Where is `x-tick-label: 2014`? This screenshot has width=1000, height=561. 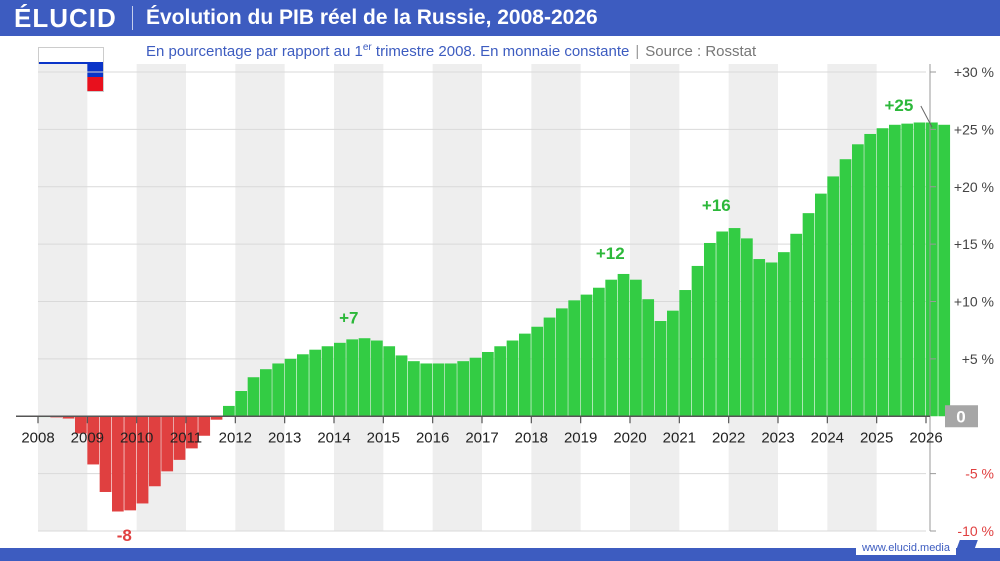
x-tick-label: 2014 is located at coordinates (333, 437).